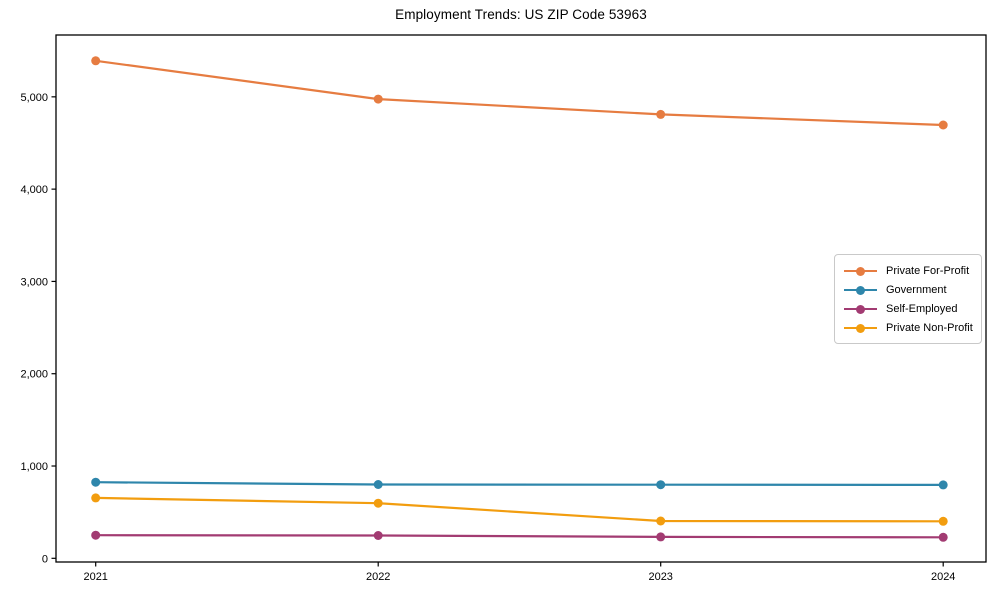 Image resolution: width=1000 pixels, height=600 pixels. I want to click on data-point-private-non-profit-2024, so click(943, 521).